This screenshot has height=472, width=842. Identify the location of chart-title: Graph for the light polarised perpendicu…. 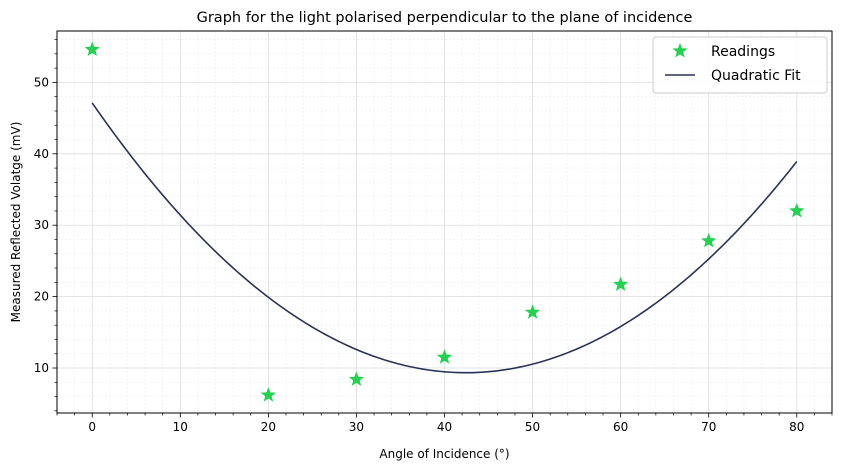
(445, 18).